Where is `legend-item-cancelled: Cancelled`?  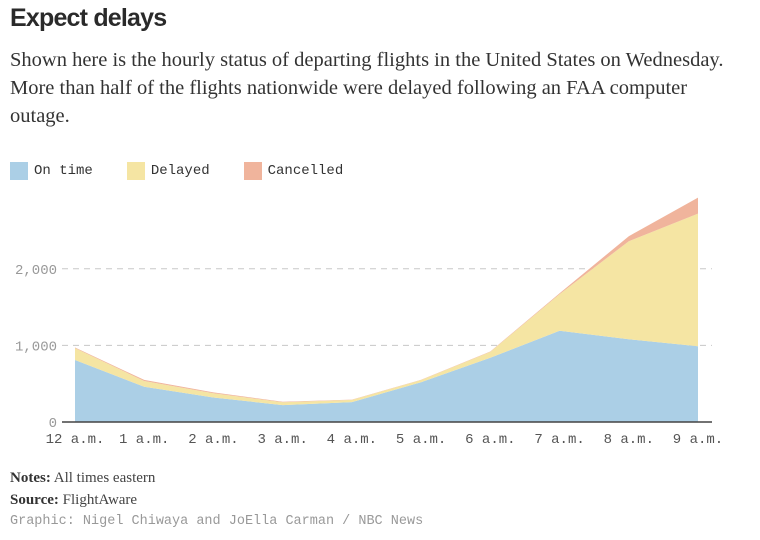 legend-item-cancelled: Cancelled is located at coordinates (293, 171).